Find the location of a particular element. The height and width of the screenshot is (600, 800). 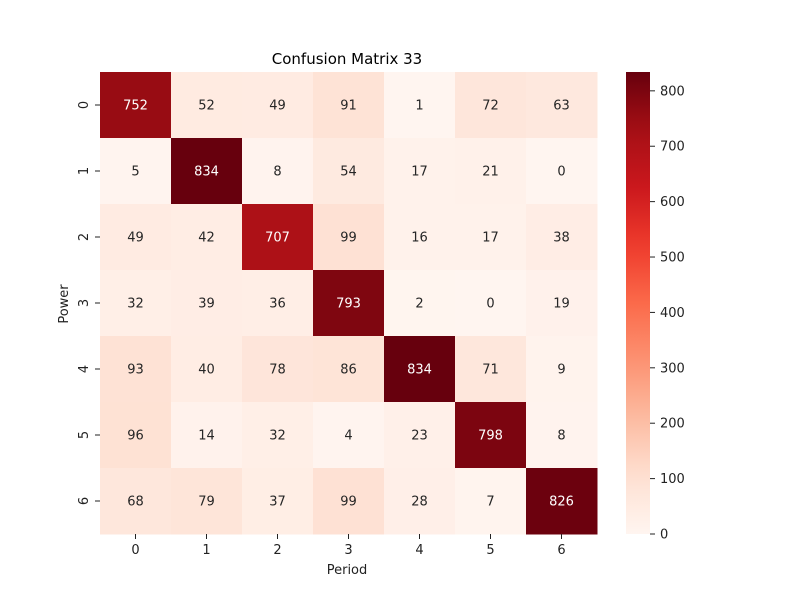

cell-value-label: 52 is located at coordinates (206, 106).